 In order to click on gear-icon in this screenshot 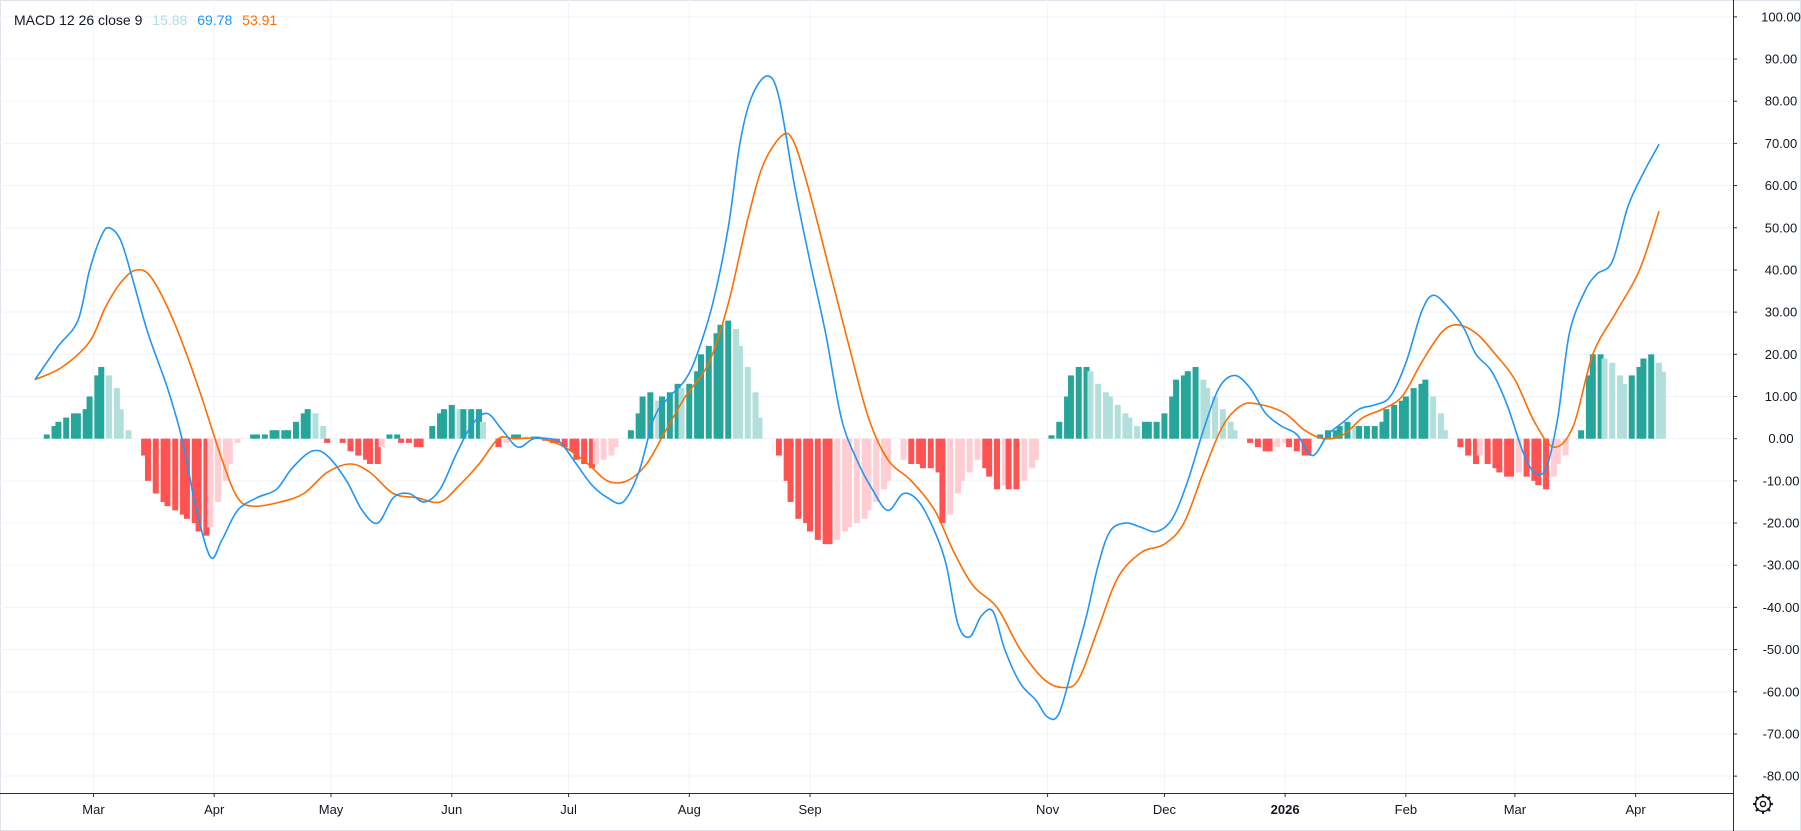, I will do `click(1763, 804)`.